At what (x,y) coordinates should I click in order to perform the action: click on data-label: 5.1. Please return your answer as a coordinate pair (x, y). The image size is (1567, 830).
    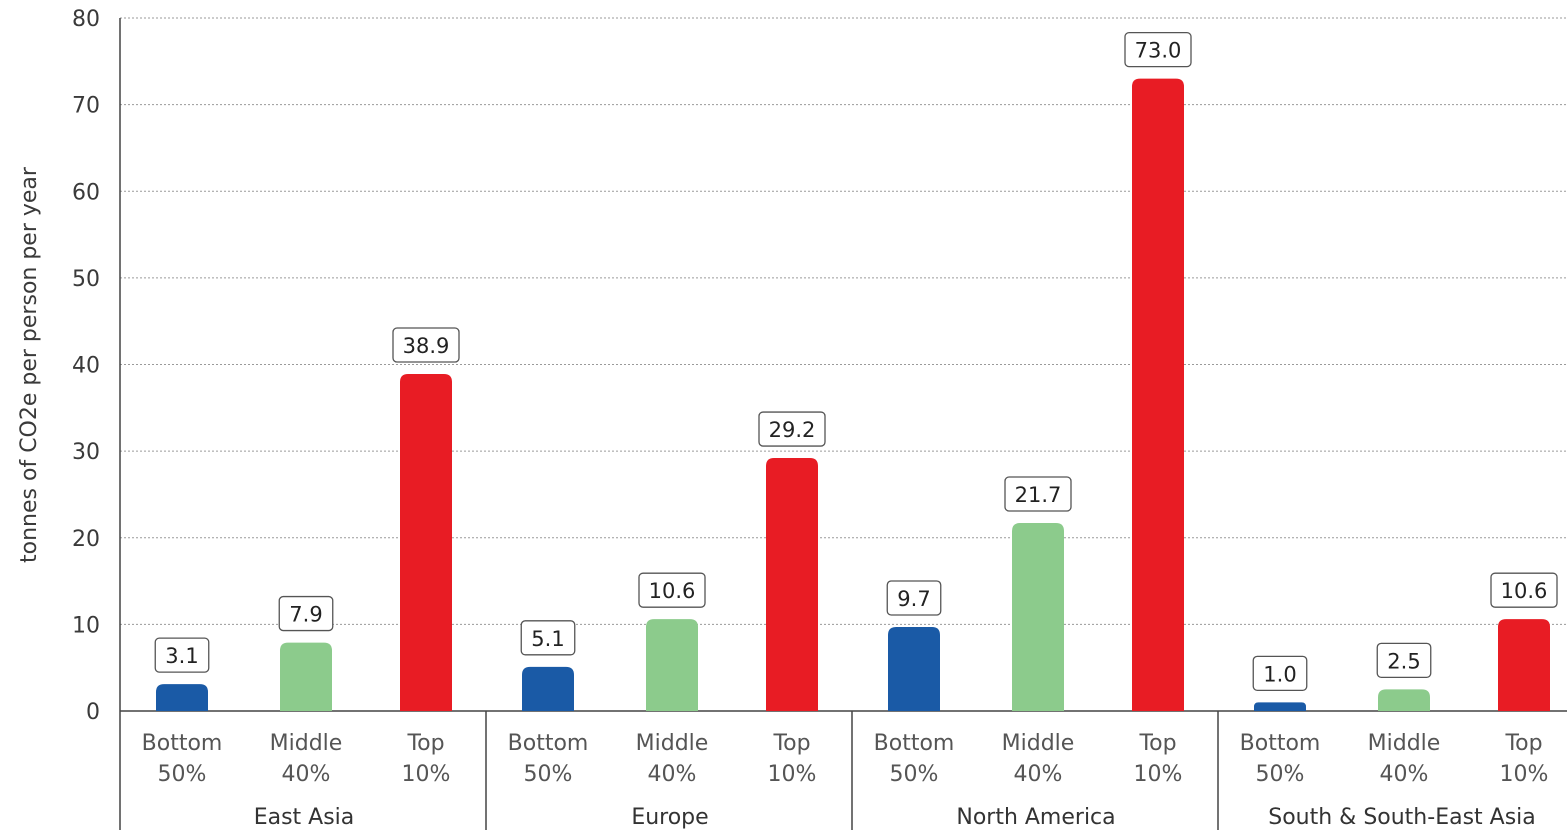
    Looking at the image, I should click on (547, 639).